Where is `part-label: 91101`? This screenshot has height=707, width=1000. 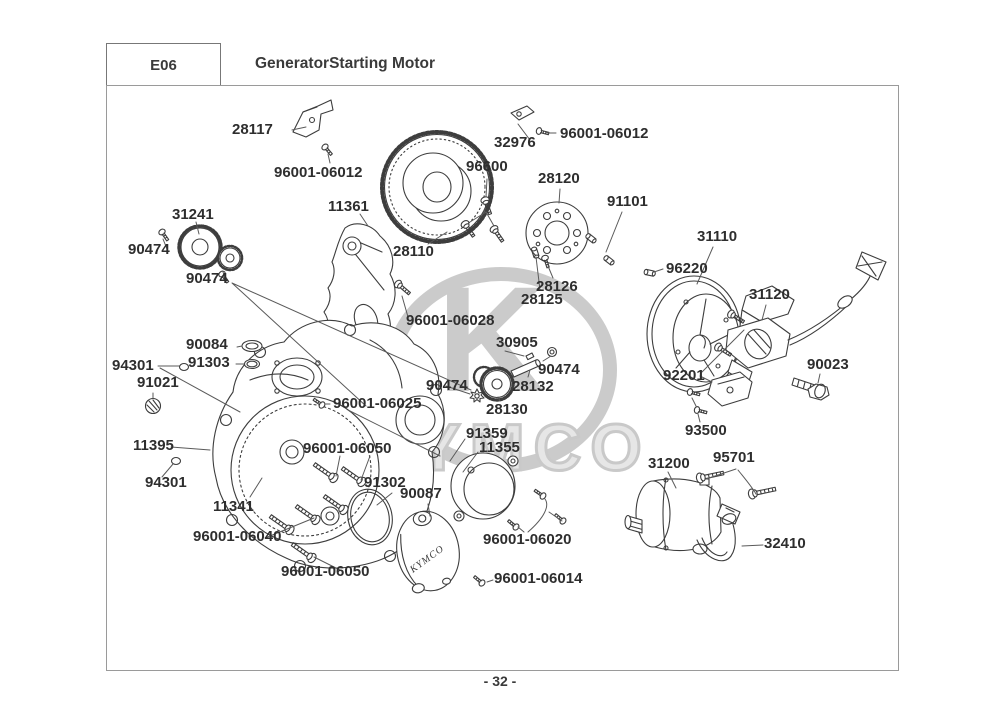 part-label: 91101 is located at coordinates (627, 201).